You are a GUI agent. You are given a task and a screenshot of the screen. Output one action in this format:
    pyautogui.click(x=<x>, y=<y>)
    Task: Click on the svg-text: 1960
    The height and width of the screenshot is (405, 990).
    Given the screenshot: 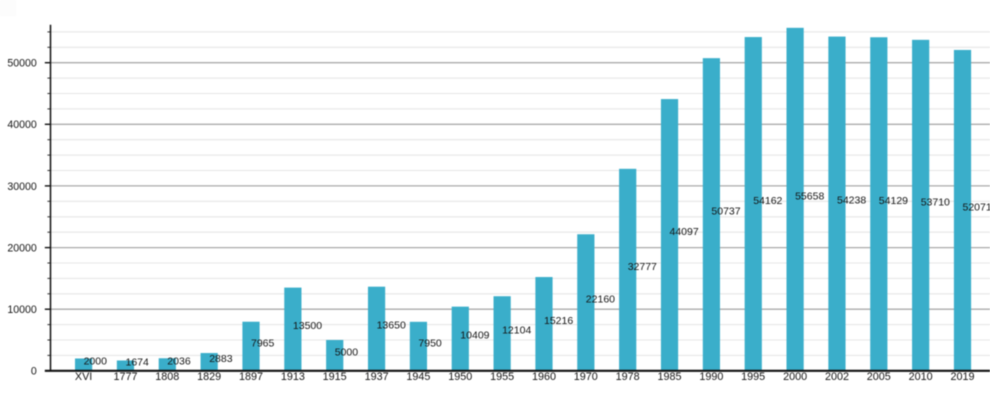 What is the action you would take?
    pyautogui.click(x=544, y=377)
    